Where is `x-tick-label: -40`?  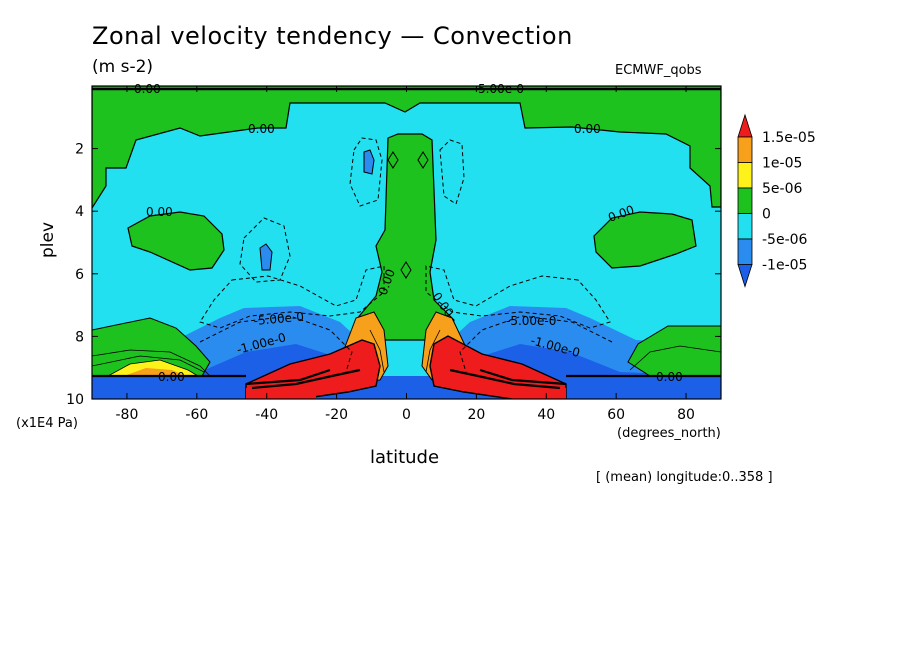
x-tick-label: -40 is located at coordinates (266, 415).